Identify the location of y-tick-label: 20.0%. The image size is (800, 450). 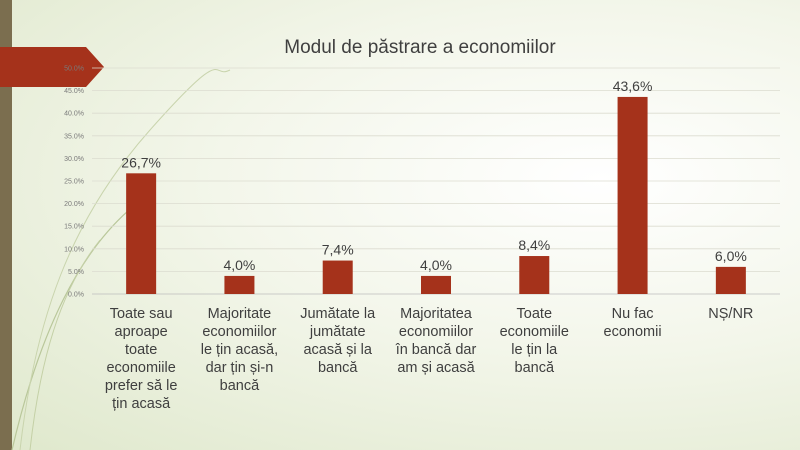
(74, 204).